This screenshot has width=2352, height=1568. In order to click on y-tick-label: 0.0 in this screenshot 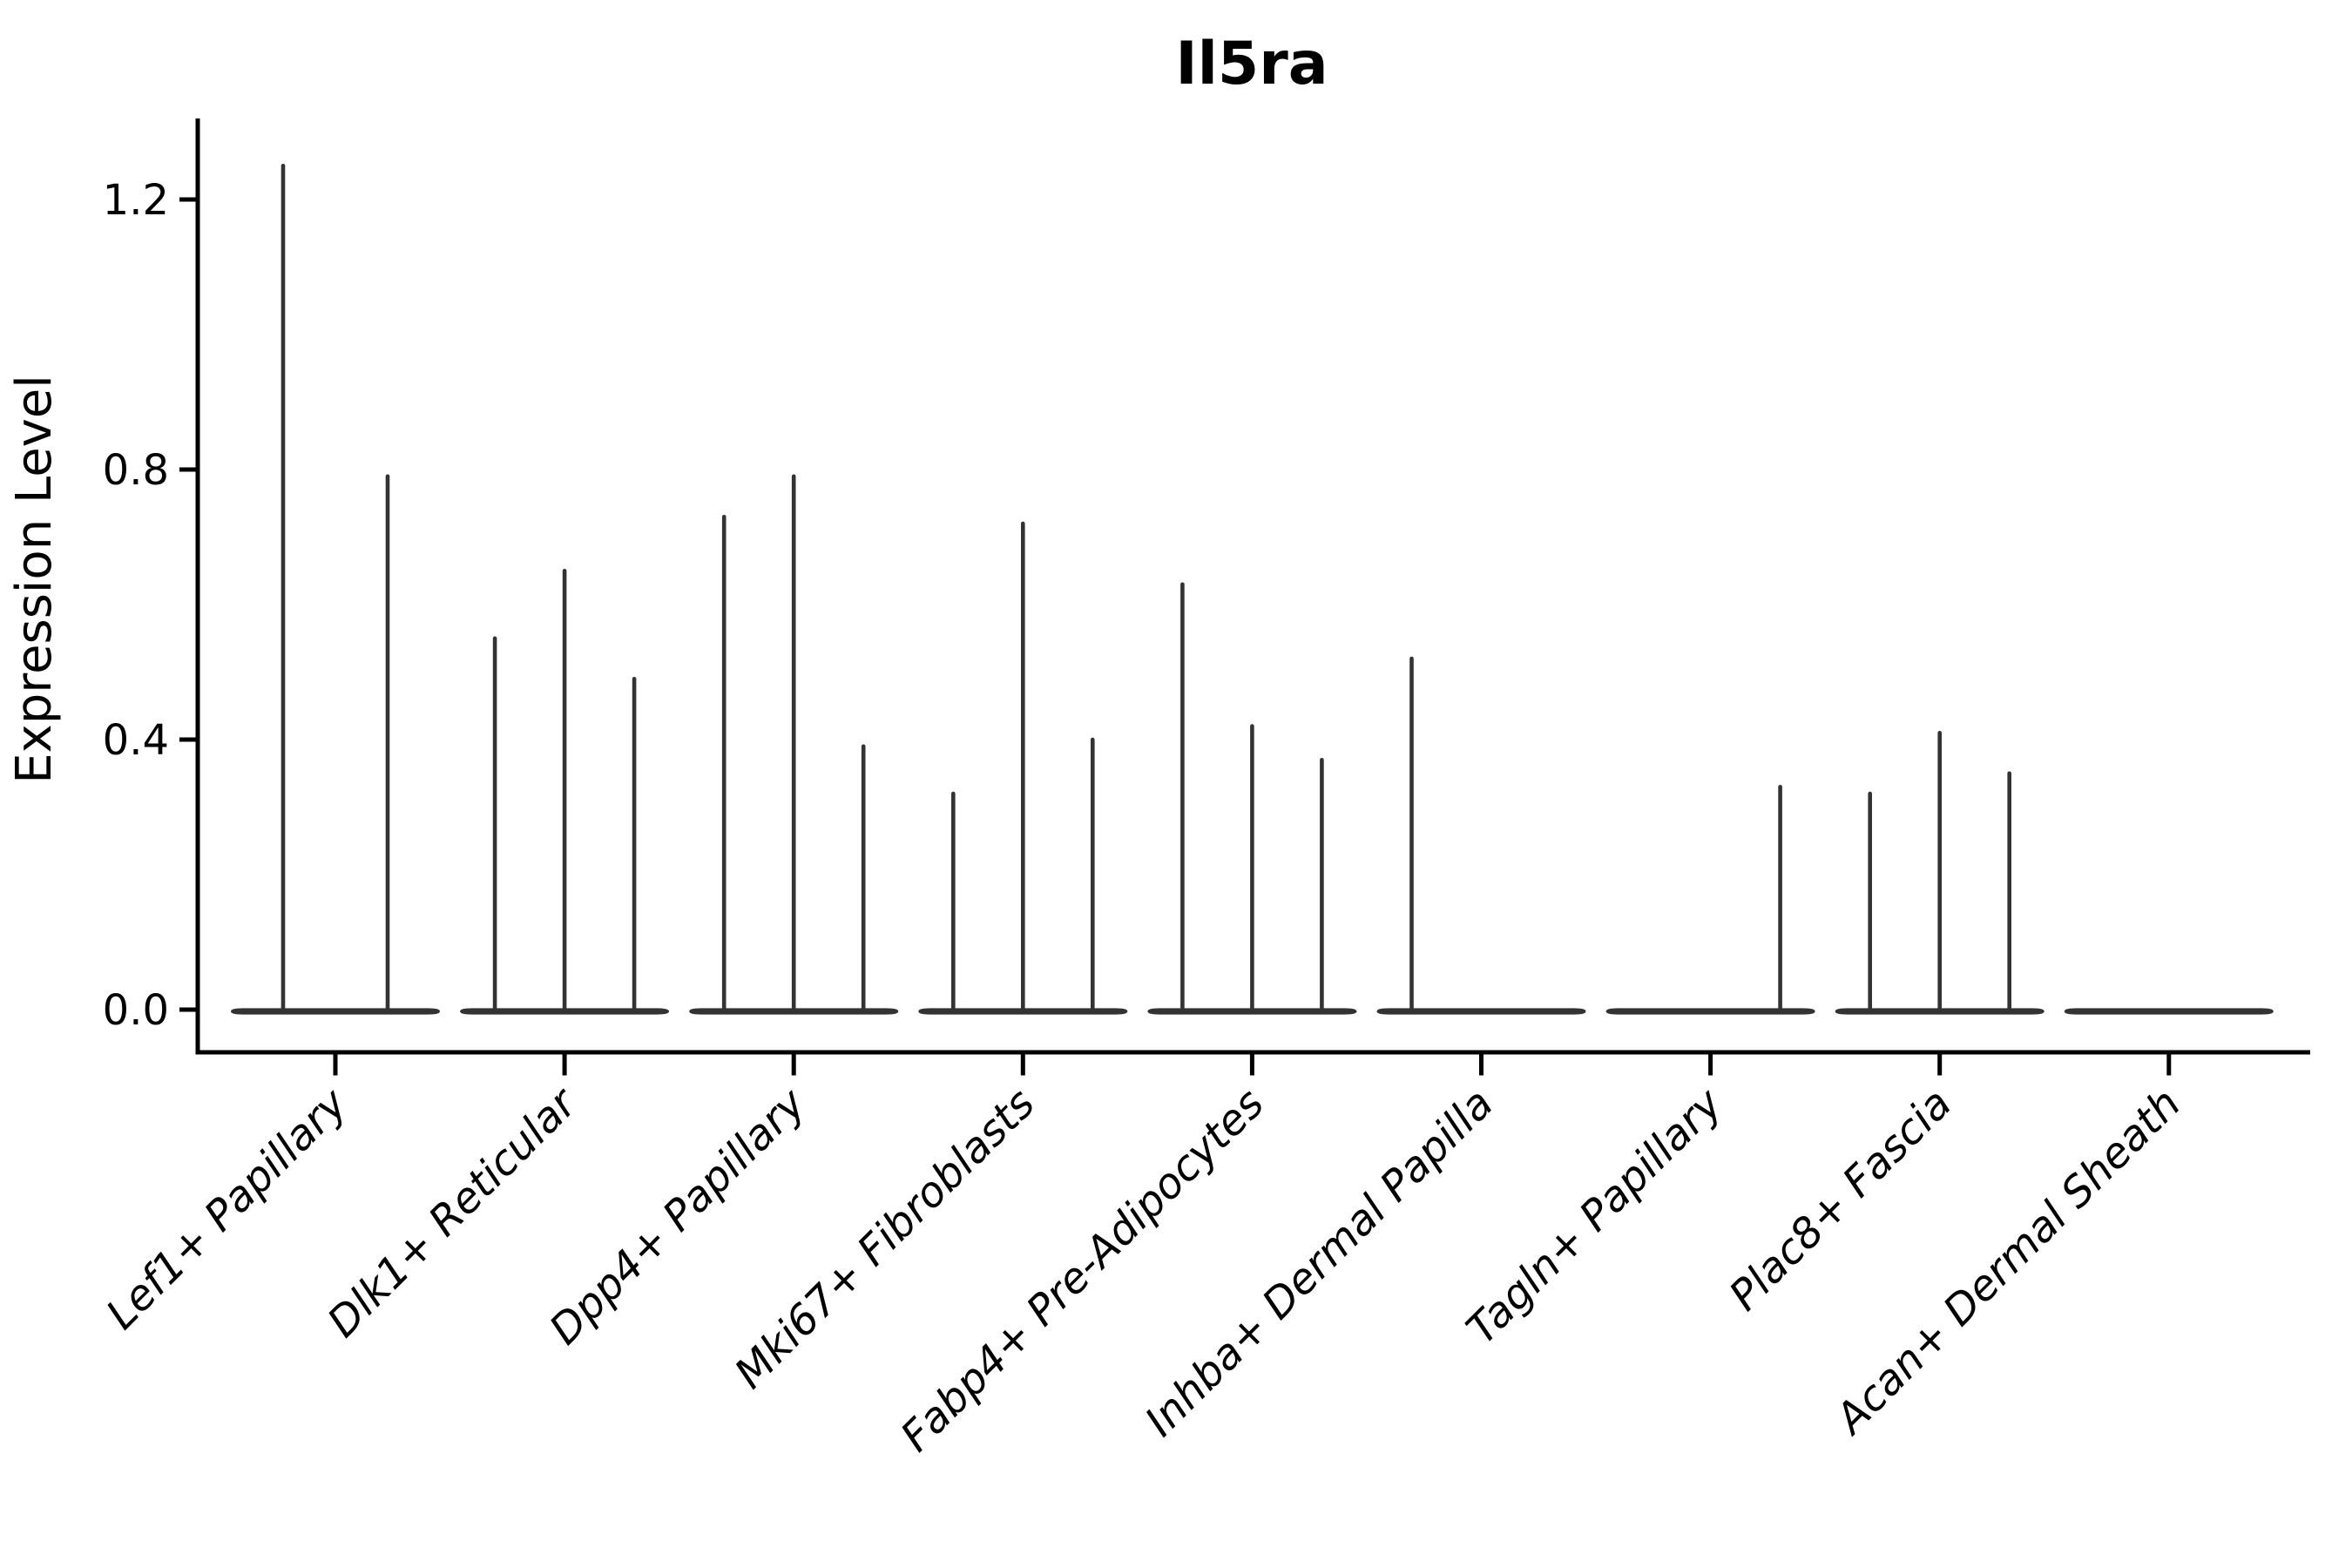, I will do `click(136, 1011)`.